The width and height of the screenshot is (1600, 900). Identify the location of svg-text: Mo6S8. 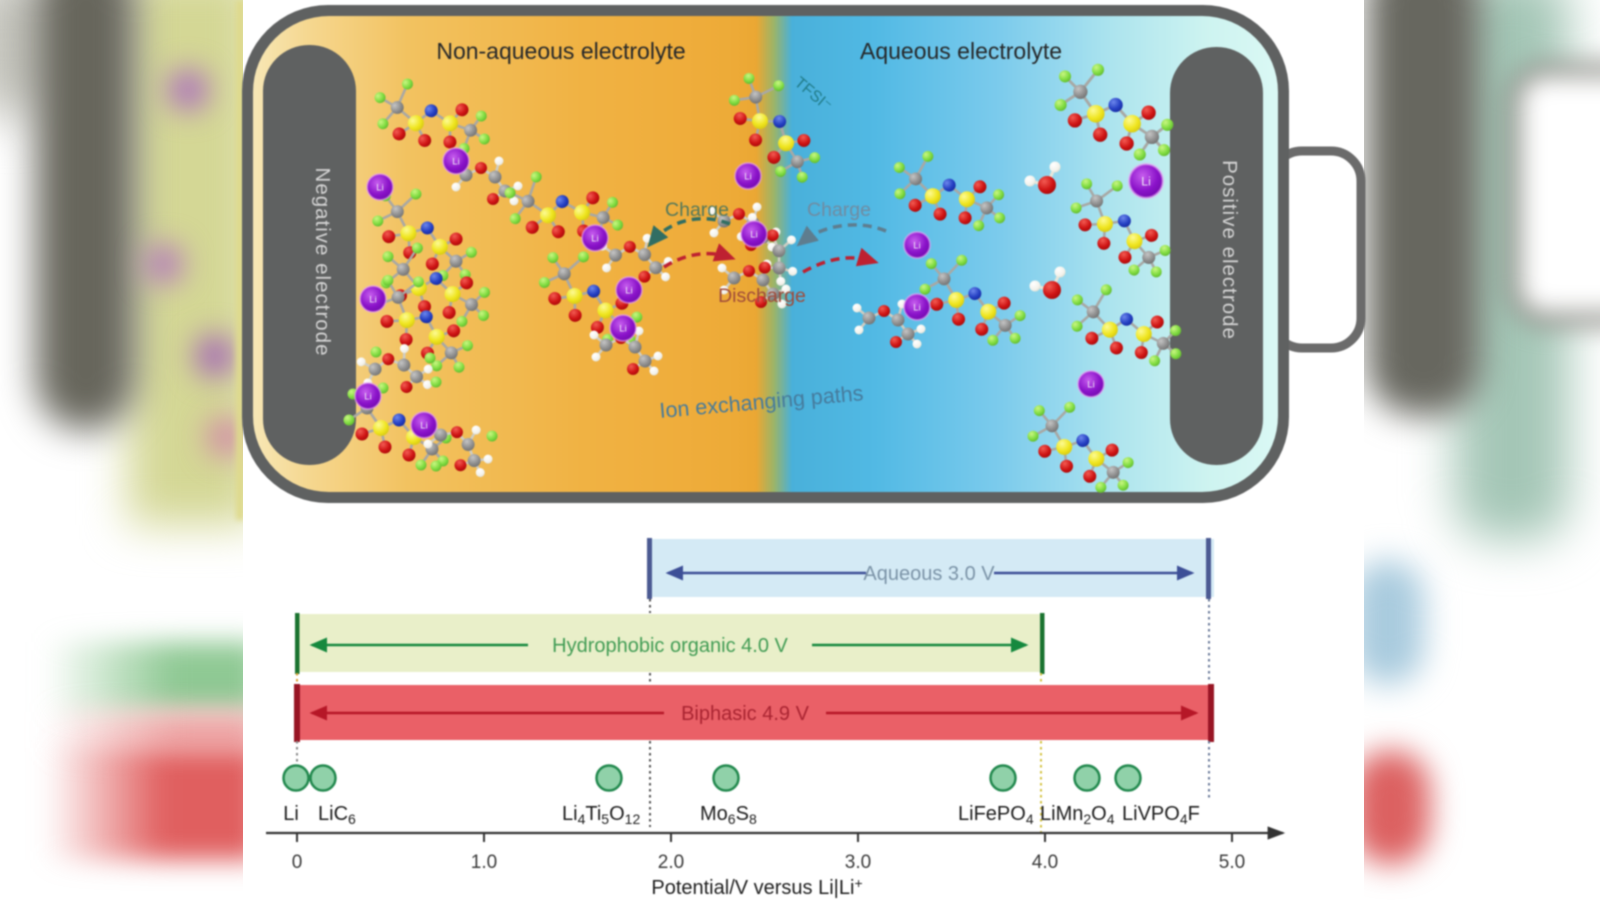
(728, 815).